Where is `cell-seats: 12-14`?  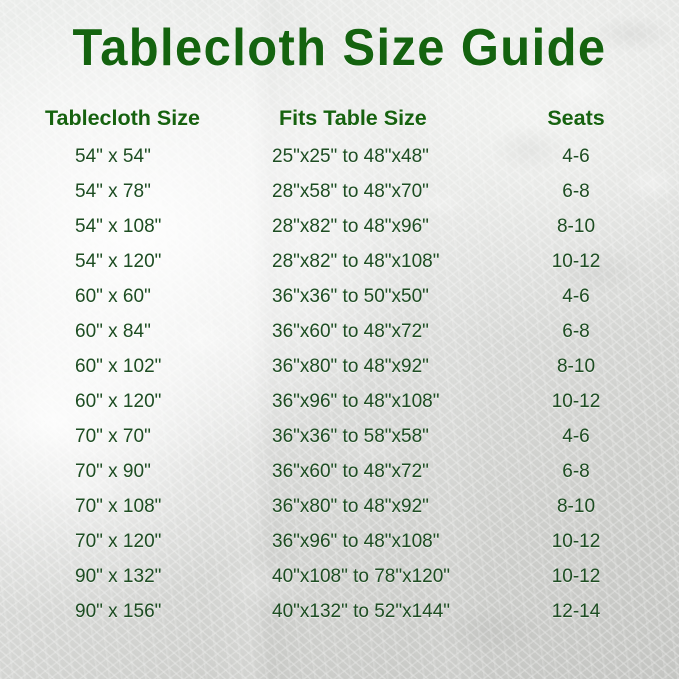 cell-seats: 12-14 is located at coordinates (576, 611).